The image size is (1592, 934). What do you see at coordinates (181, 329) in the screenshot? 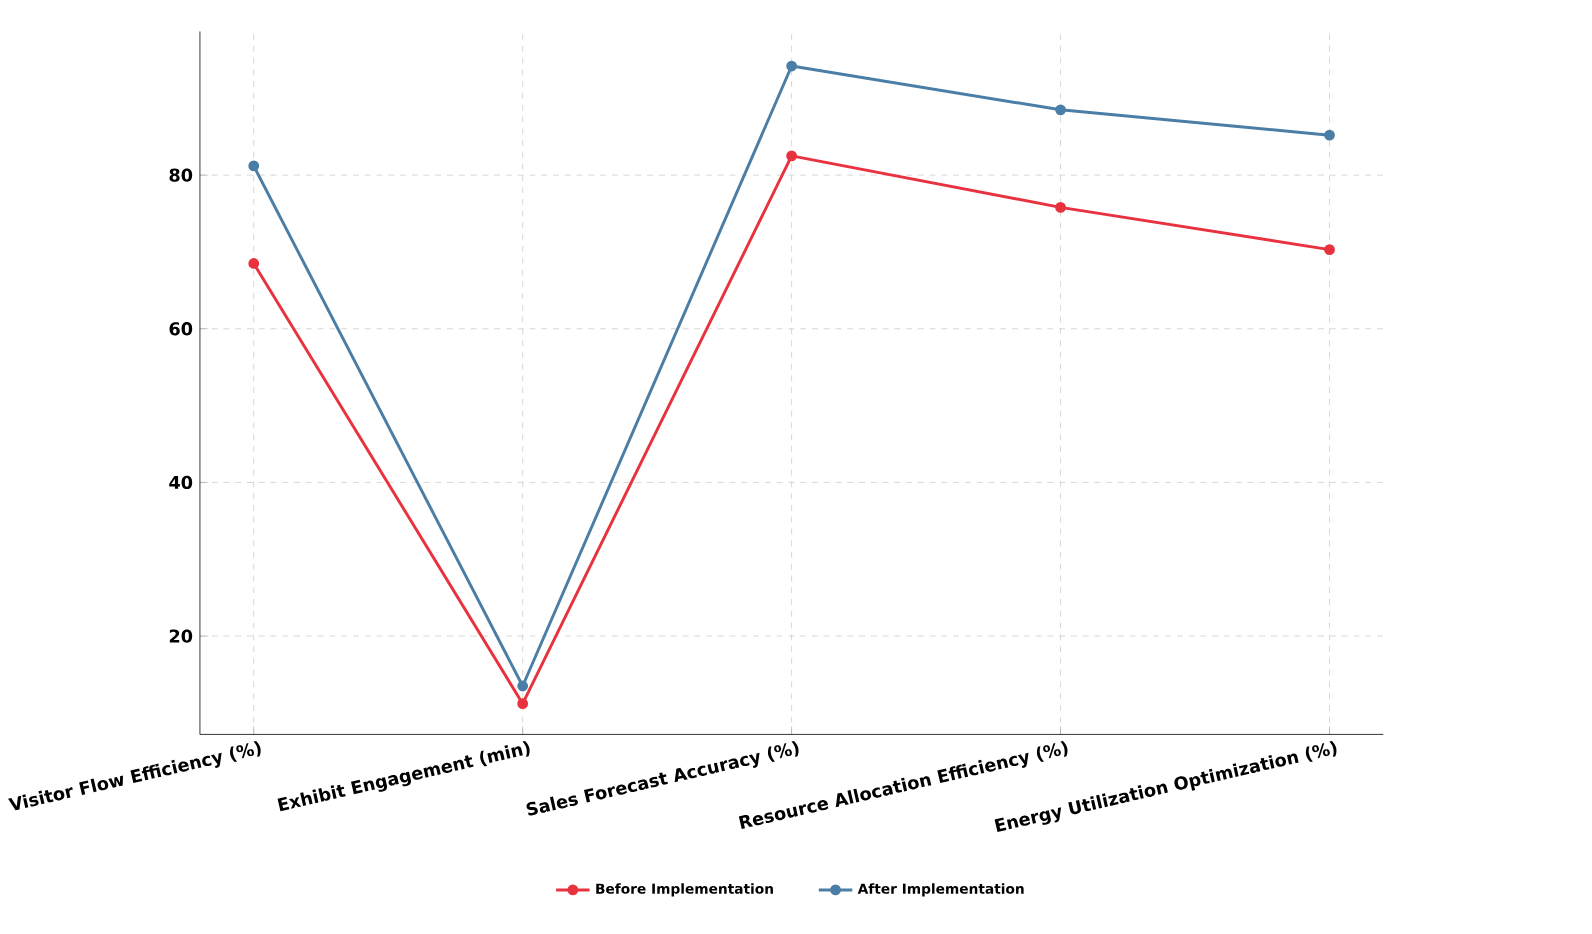
I see `y-tick-label: 60` at bounding box center [181, 329].